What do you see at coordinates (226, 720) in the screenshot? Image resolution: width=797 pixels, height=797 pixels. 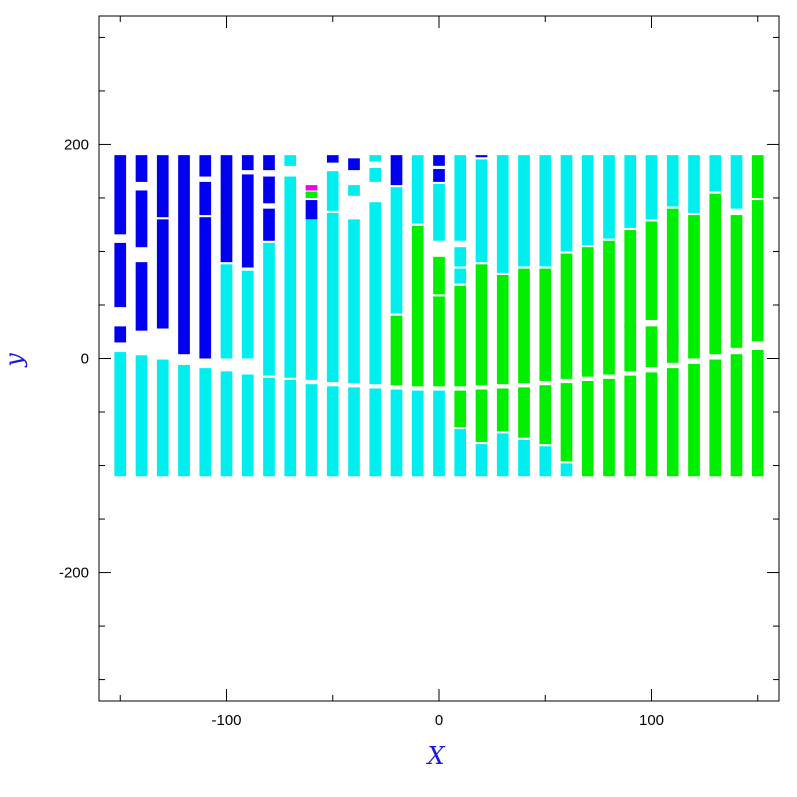 I see `x-tick-label: -100` at bounding box center [226, 720].